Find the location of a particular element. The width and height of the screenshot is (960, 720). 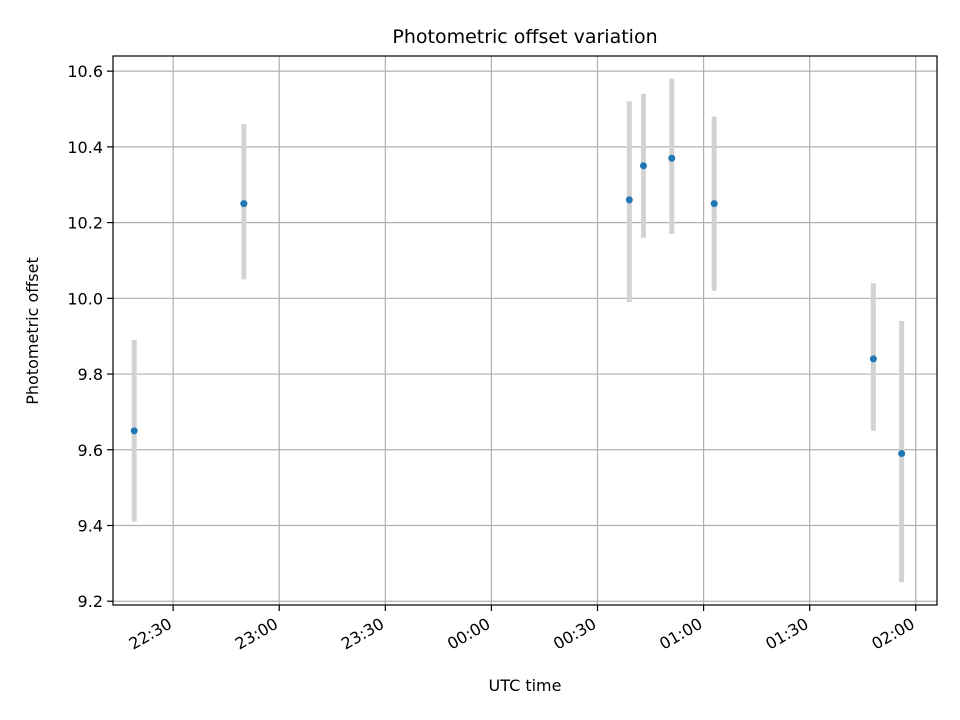

x-tick-label: 00:30 is located at coordinates (574, 634).